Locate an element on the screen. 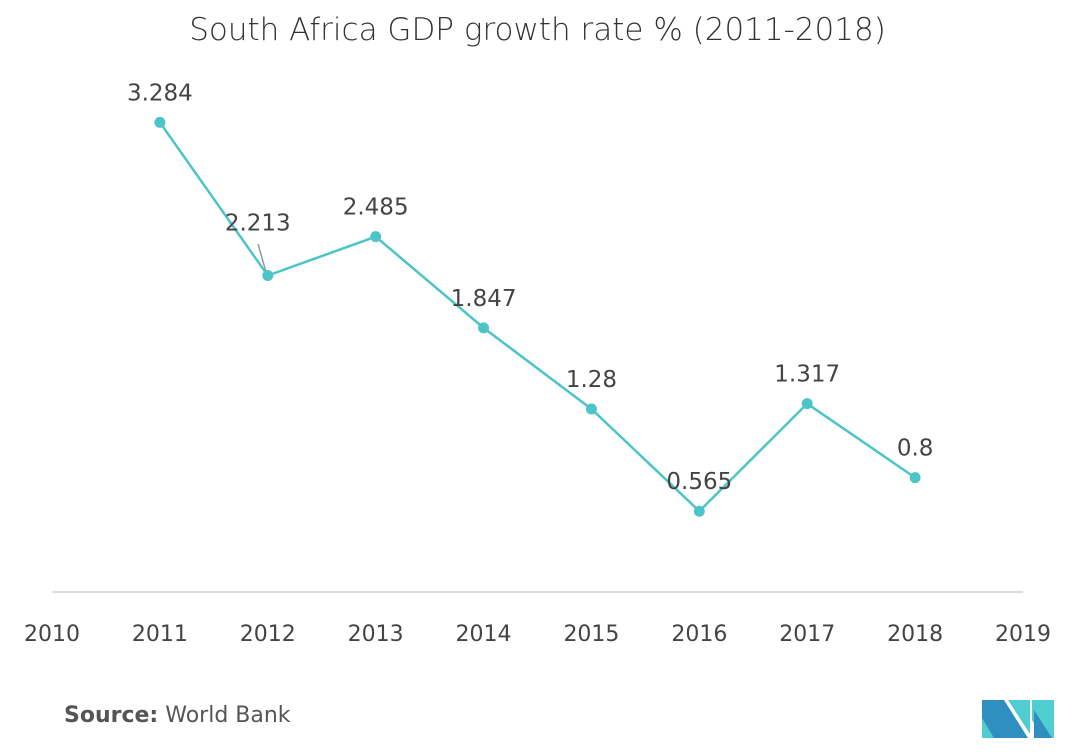 The image size is (1075, 752). x-tick-label: 2015 is located at coordinates (591, 634).